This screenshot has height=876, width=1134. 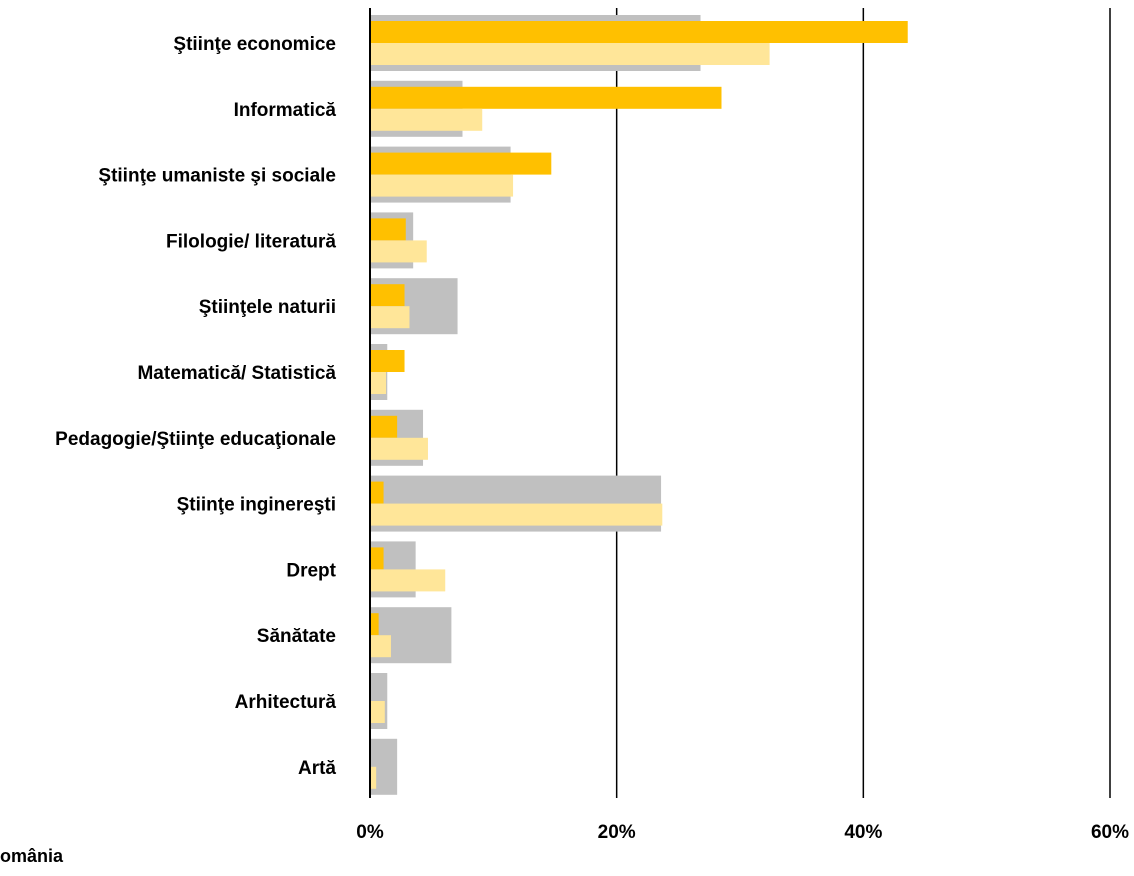 I want to click on category-label-6: Pedagogie/Ştiinţe educaţionale, so click(x=195, y=439).